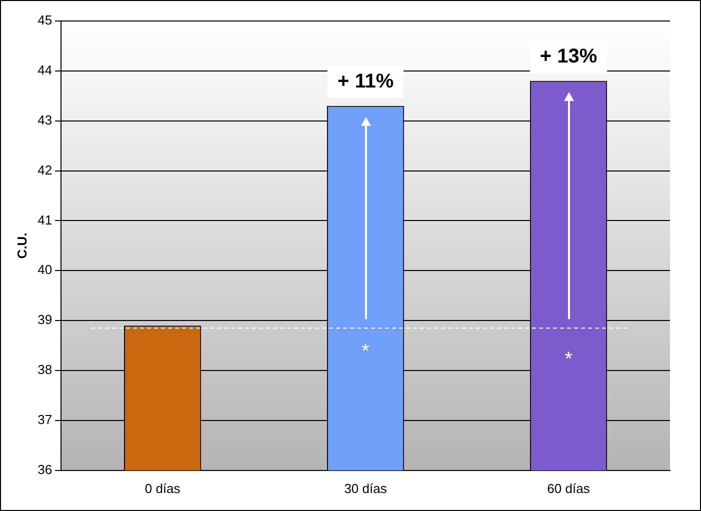 This screenshot has height=511, width=701. Describe the element at coordinates (366, 488) in the screenshot. I see `x-tick-label: 30 días` at that location.